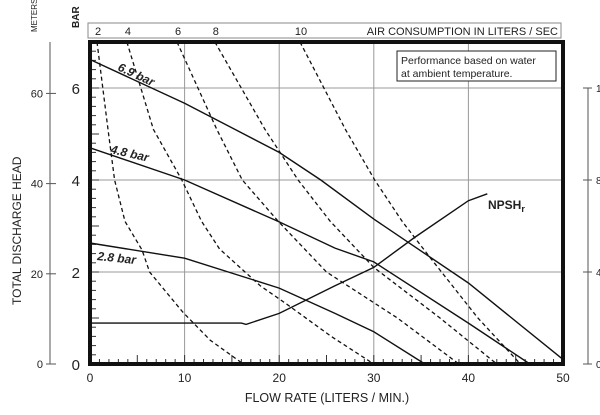 The width and height of the screenshot is (600, 415). Describe the element at coordinates (328, 378) in the screenshot. I see `x-ticks: 0 10 20 30 40 50` at that location.